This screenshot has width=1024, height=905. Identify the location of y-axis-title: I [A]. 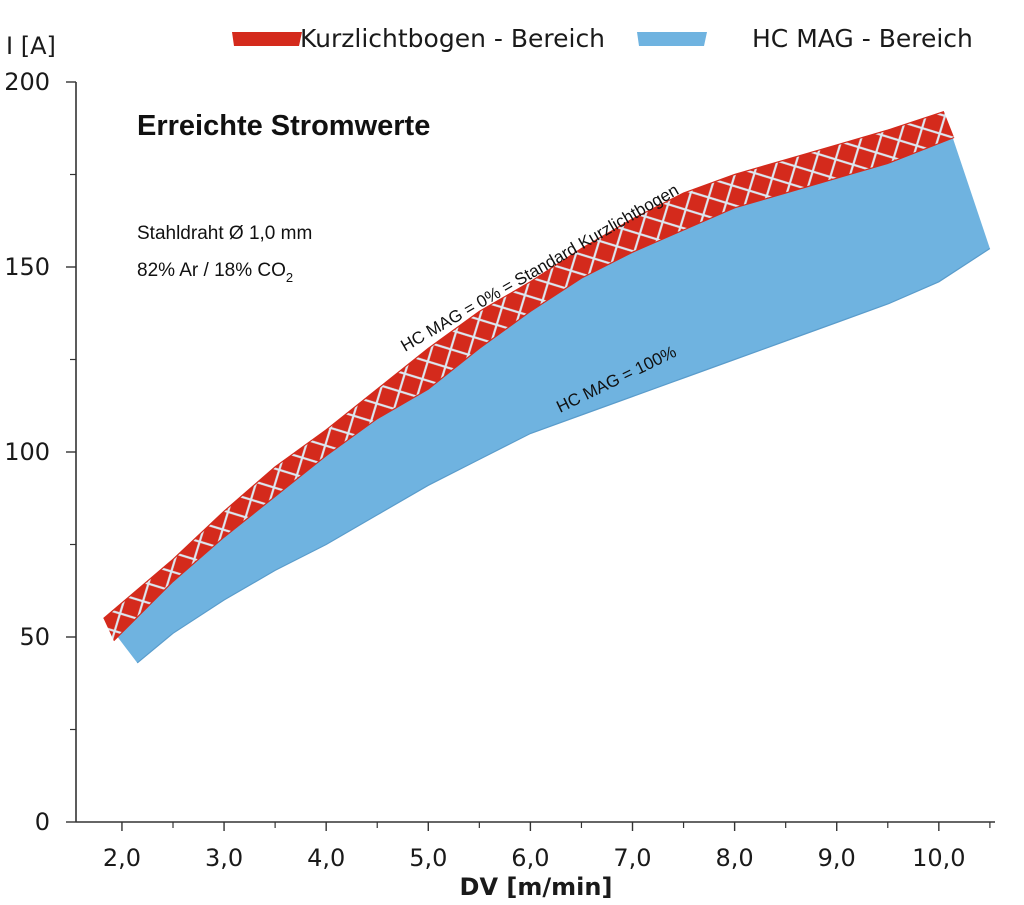
(31, 46).